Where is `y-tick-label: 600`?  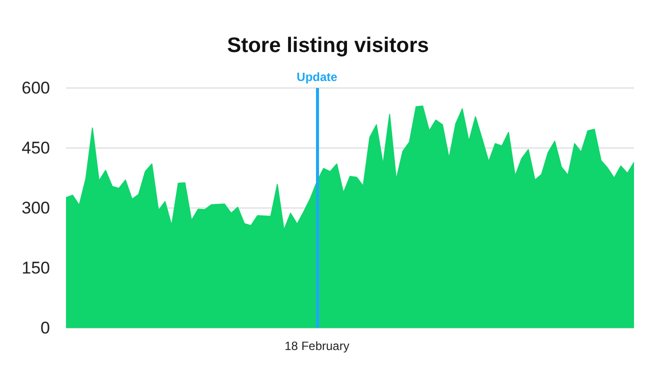
y-tick-label: 600 is located at coordinates (36, 88).